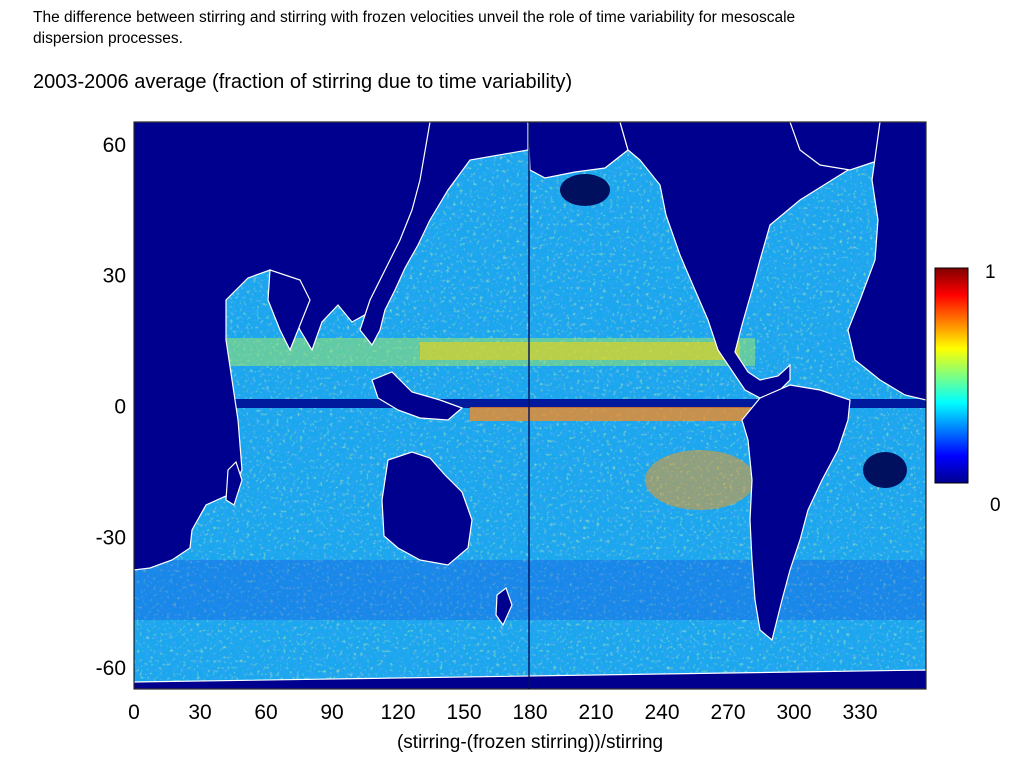 This screenshot has width=1023, height=767. Describe the element at coordinates (529, 712) in the screenshot. I see `x-tick-label: 180` at that location.